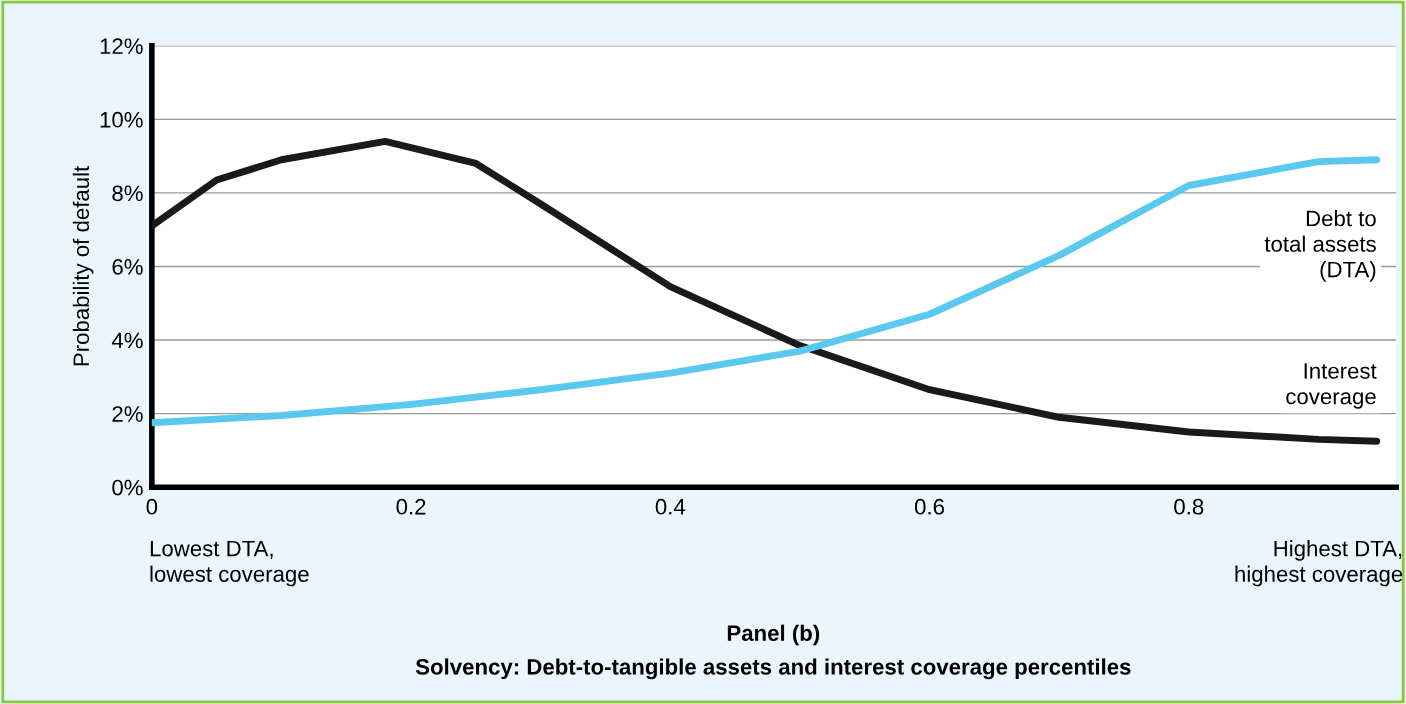 Image resolution: width=1406 pixels, height=704 pixels. Describe the element at coordinates (1189, 506) in the screenshot. I see `x-tick-label: 0.8` at that location.